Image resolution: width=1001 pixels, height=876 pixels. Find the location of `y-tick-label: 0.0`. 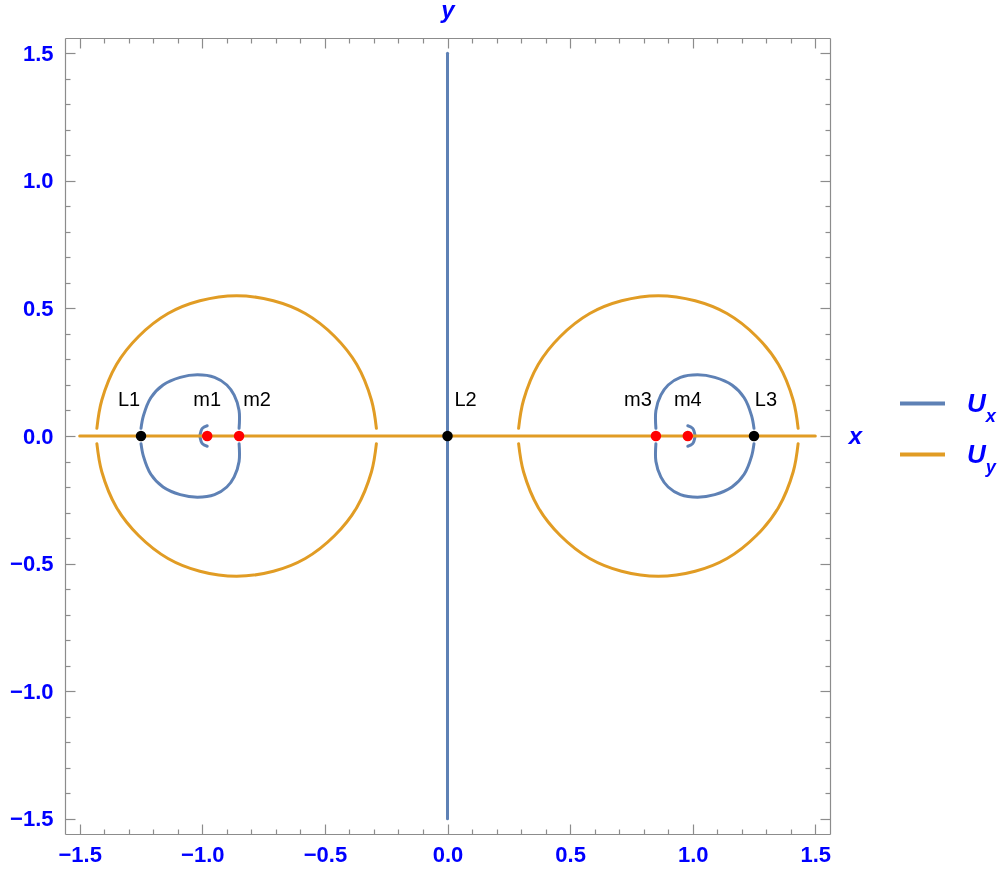

y-tick-label: 0.0 is located at coordinates (38, 436).